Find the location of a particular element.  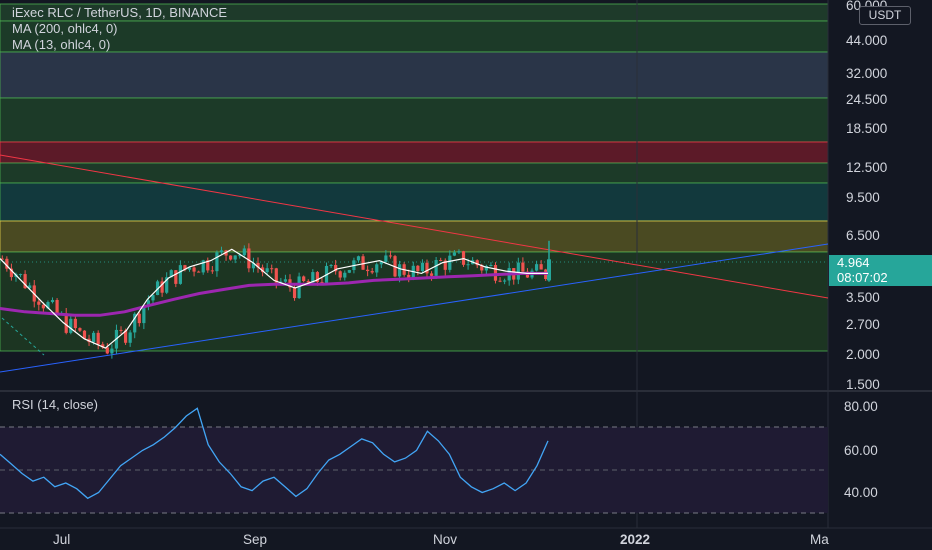

currency-unit-button: USDT is located at coordinates (885, 15).